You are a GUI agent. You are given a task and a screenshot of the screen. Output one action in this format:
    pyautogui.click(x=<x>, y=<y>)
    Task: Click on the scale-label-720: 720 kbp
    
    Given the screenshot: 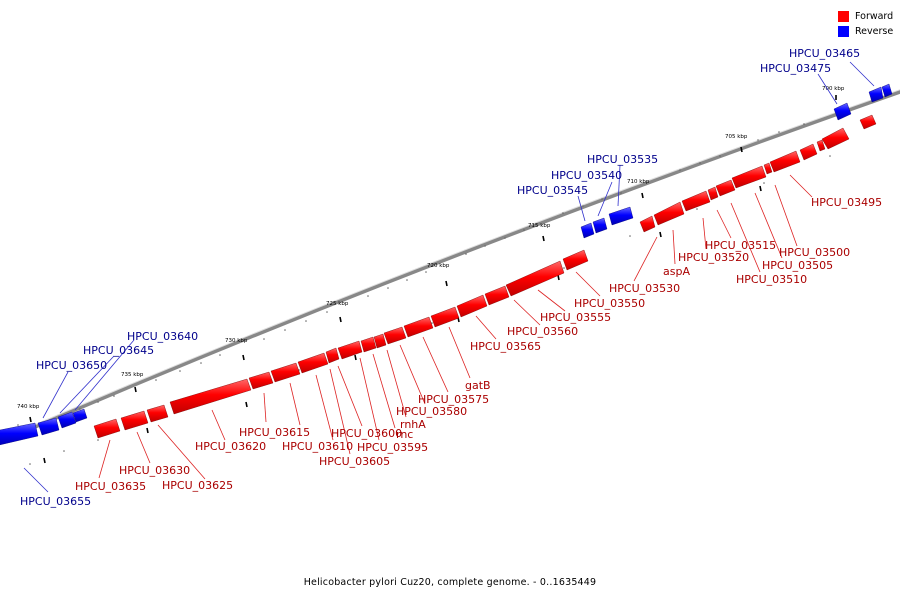 What is the action you would take?
    pyautogui.click(x=438, y=266)
    